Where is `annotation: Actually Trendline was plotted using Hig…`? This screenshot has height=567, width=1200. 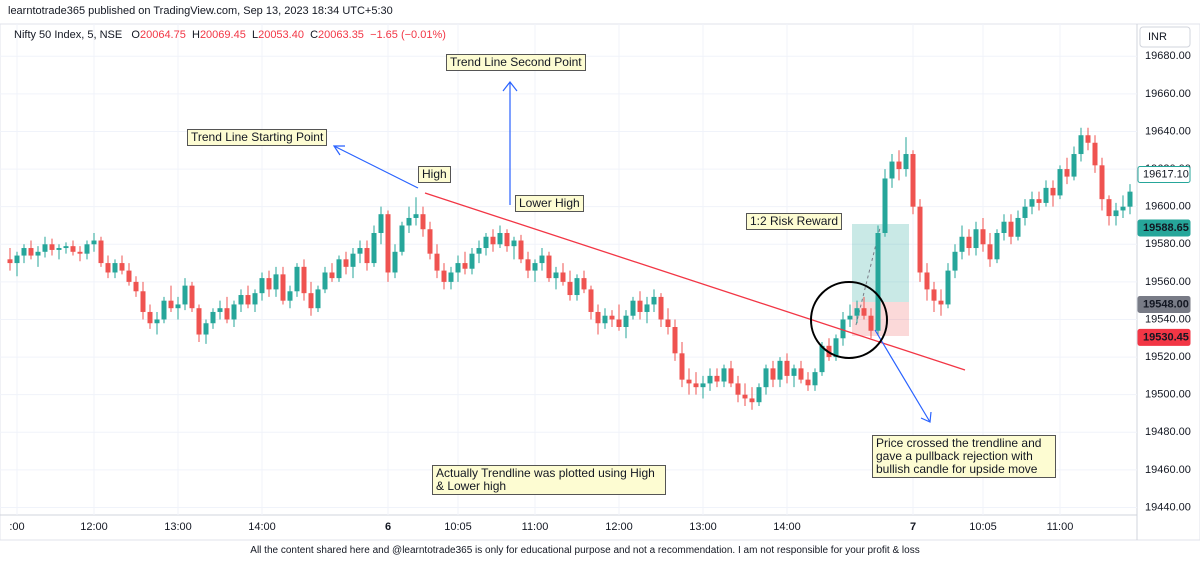 annotation: Actually Trendline was plotted using Hig… is located at coordinates (549, 480).